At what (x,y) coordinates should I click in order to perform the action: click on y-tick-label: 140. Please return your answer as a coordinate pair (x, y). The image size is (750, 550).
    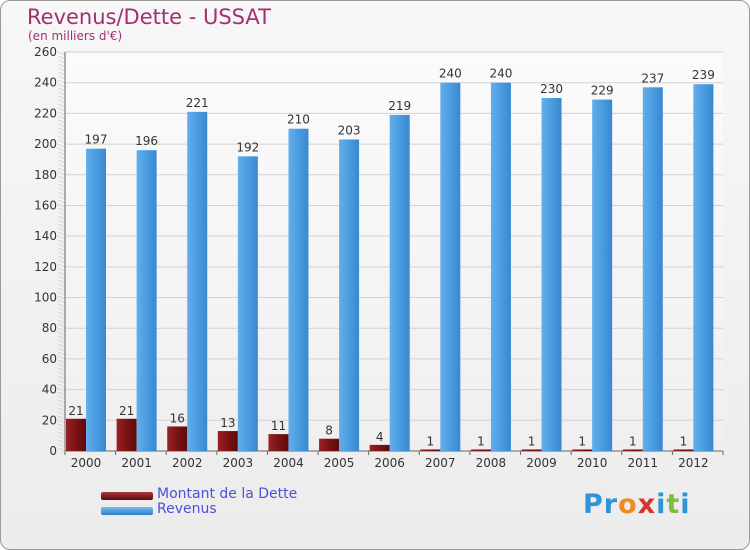
    Looking at the image, I should click on (45, 236).